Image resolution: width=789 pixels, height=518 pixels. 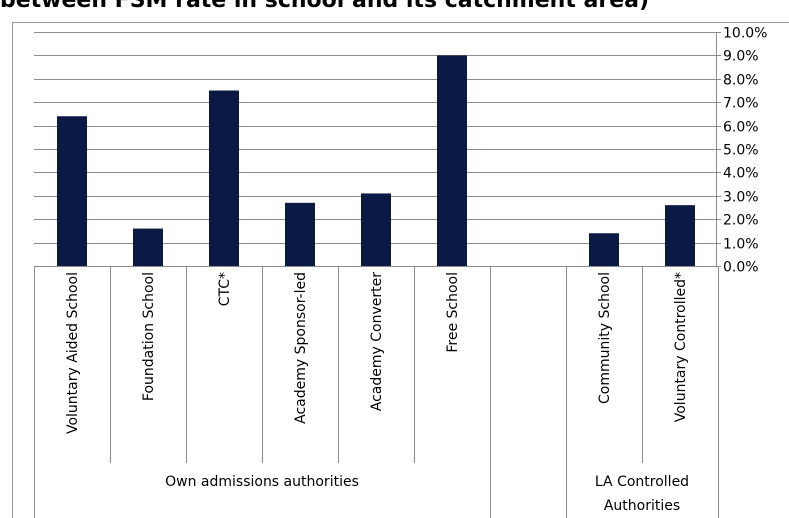 What do you see at coordinates (642, 494) in the screenshot?
I see `group-label: LA Controlled Authorities` at bounding box center [642, 494].